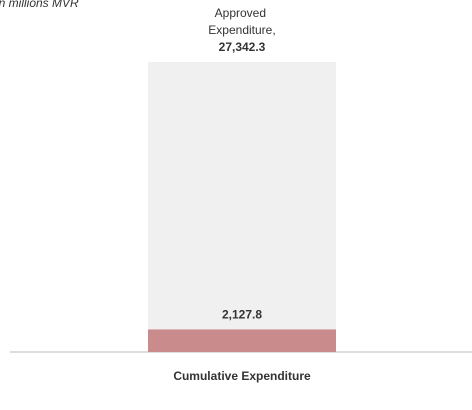 The height and width of the screenshot is (410, 472). What do you see at coordinates (242, 376) in the screenshot?
I see `x-tick-label: Cumulative Expenditure` at bounding box center [242, 376].